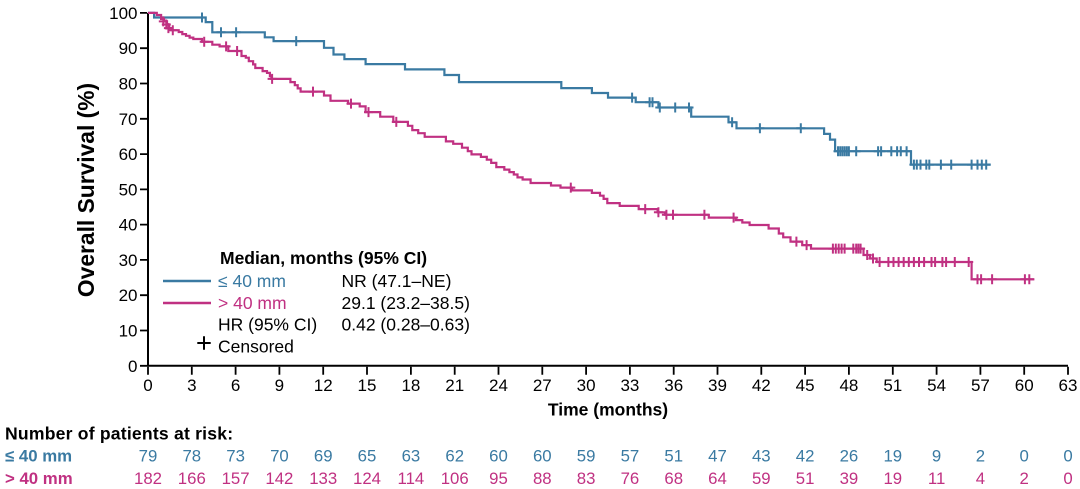 Image resolution: width=1080 pixels, height=489 pixels. What do you see at coordinates (542, 385) in the screenshot?
I see `svg-text: 27` at bounding box center [542, 385].